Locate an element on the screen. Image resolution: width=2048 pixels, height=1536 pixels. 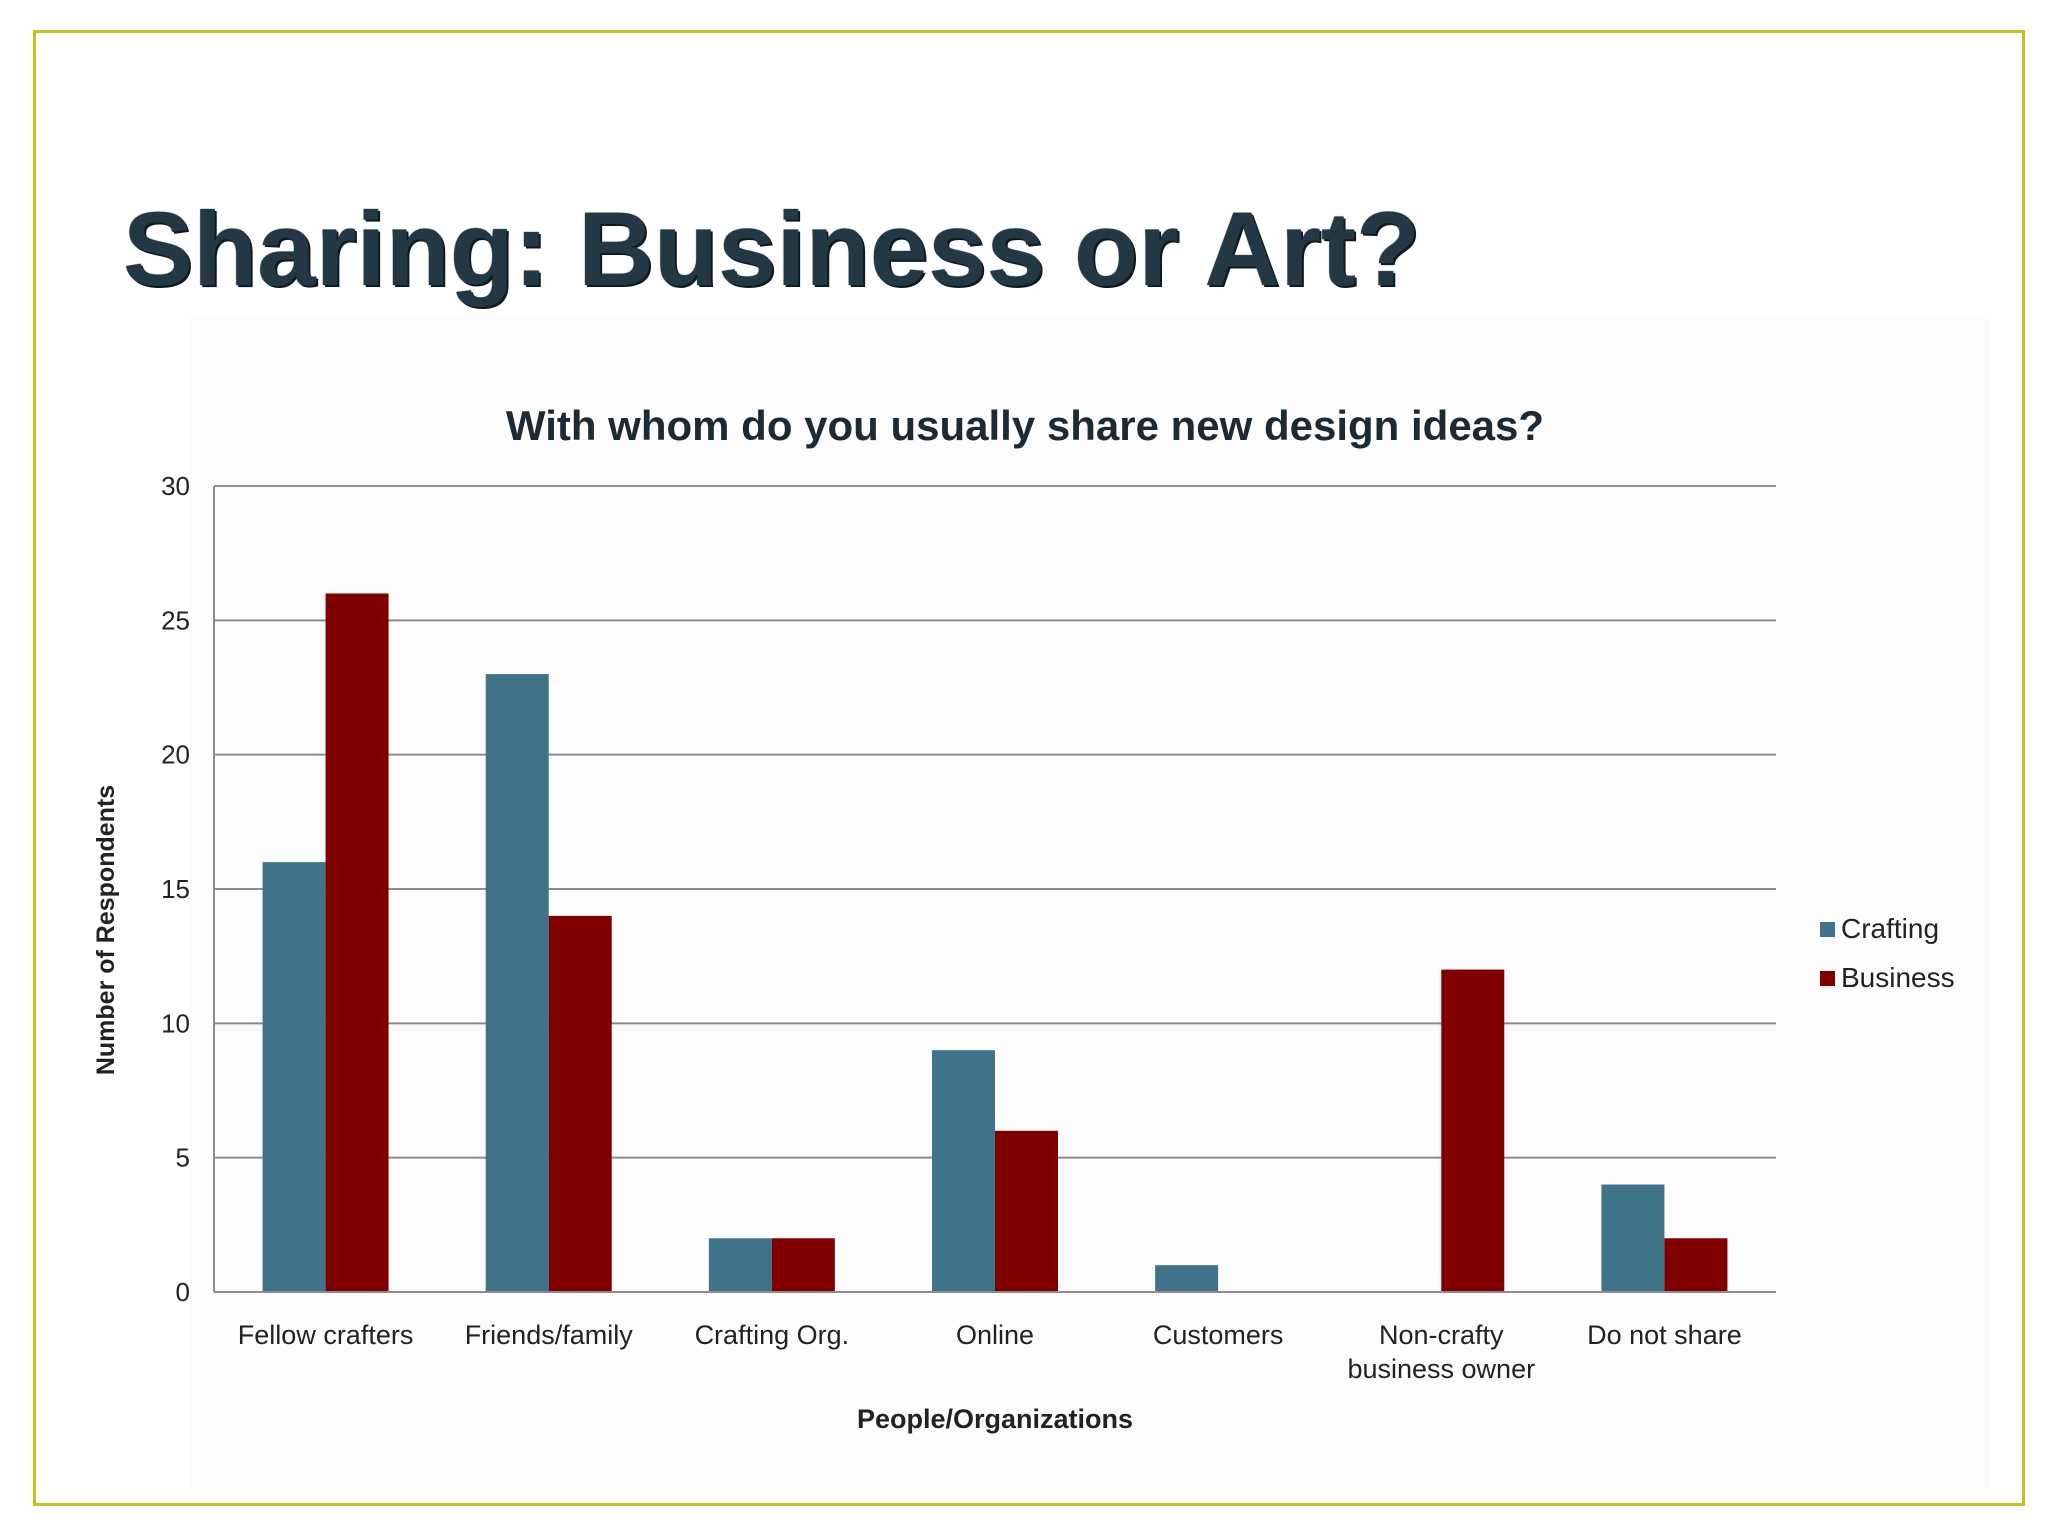
bar-business-do-not-share is located at coordinates (1696, 1265).